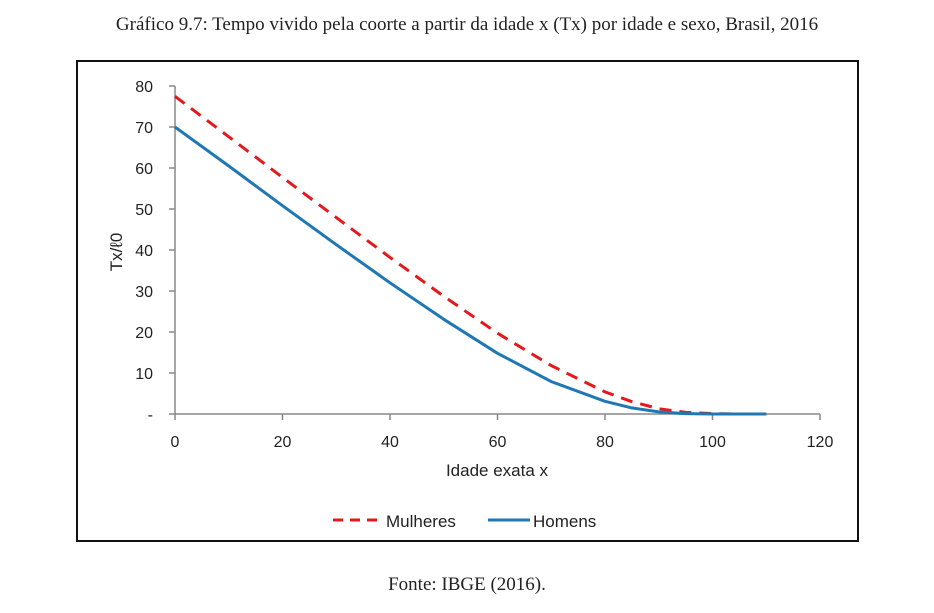  Describe the element at coordinates (502, 432) in the screenshot. I see `x-ticks: 0 20 40 60 80 100 120` at that location.